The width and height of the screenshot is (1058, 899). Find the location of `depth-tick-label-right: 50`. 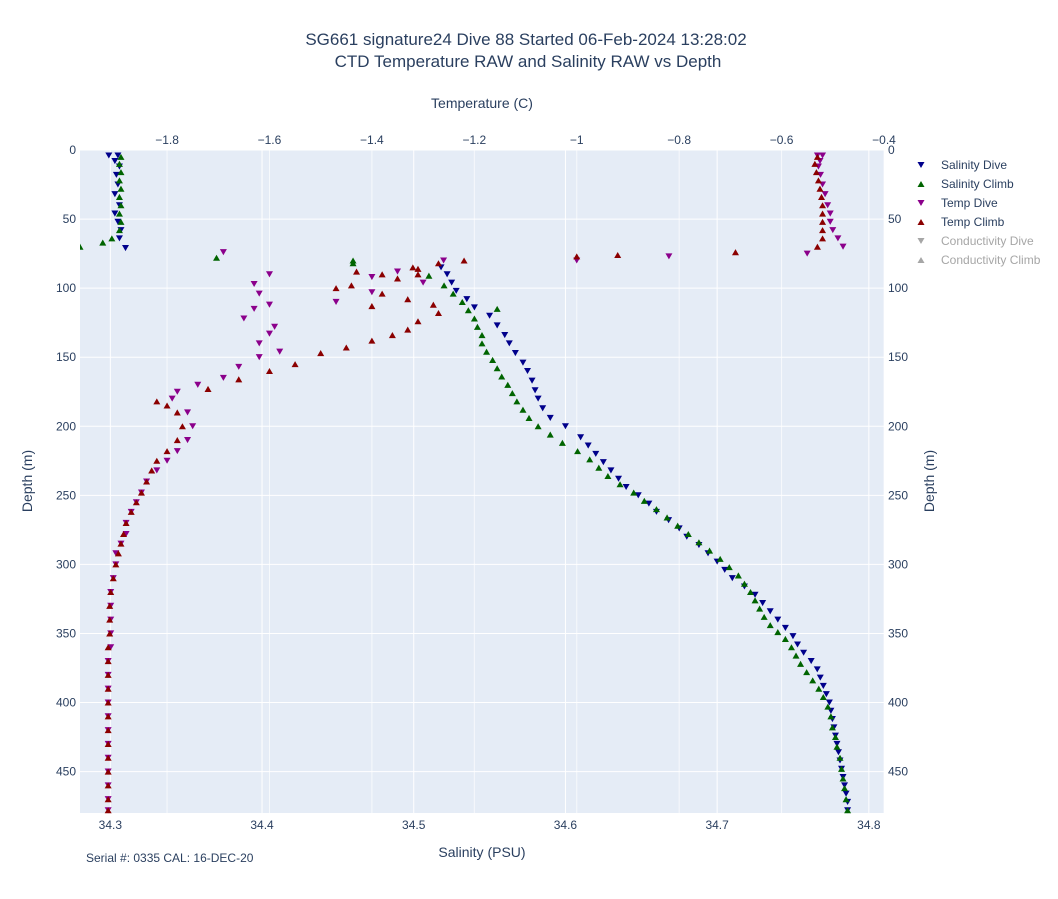

depth-tick-label-right: 50 is located at coordinates (895, 219).